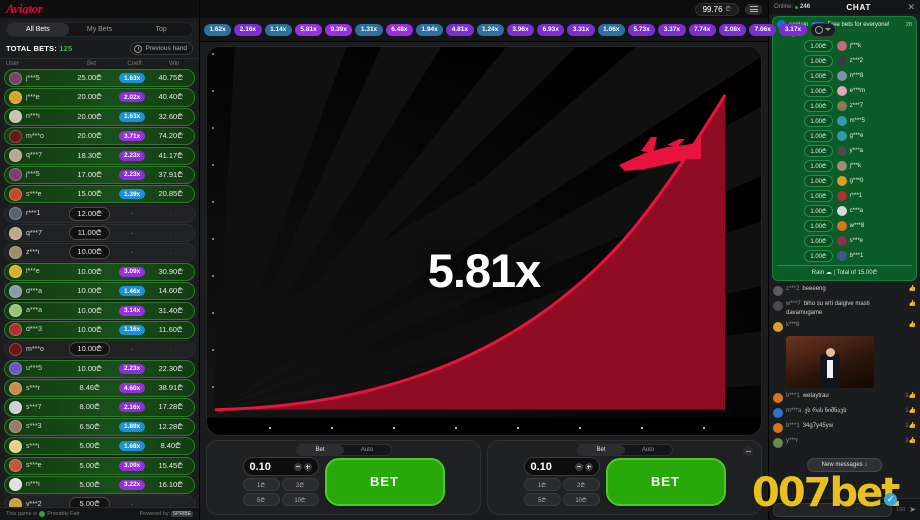 The image size is (920, 520). Describe the element at coordinates (43, 514) in the screenshot. I see `provably-fair: This game is Provably Fair` at that location.